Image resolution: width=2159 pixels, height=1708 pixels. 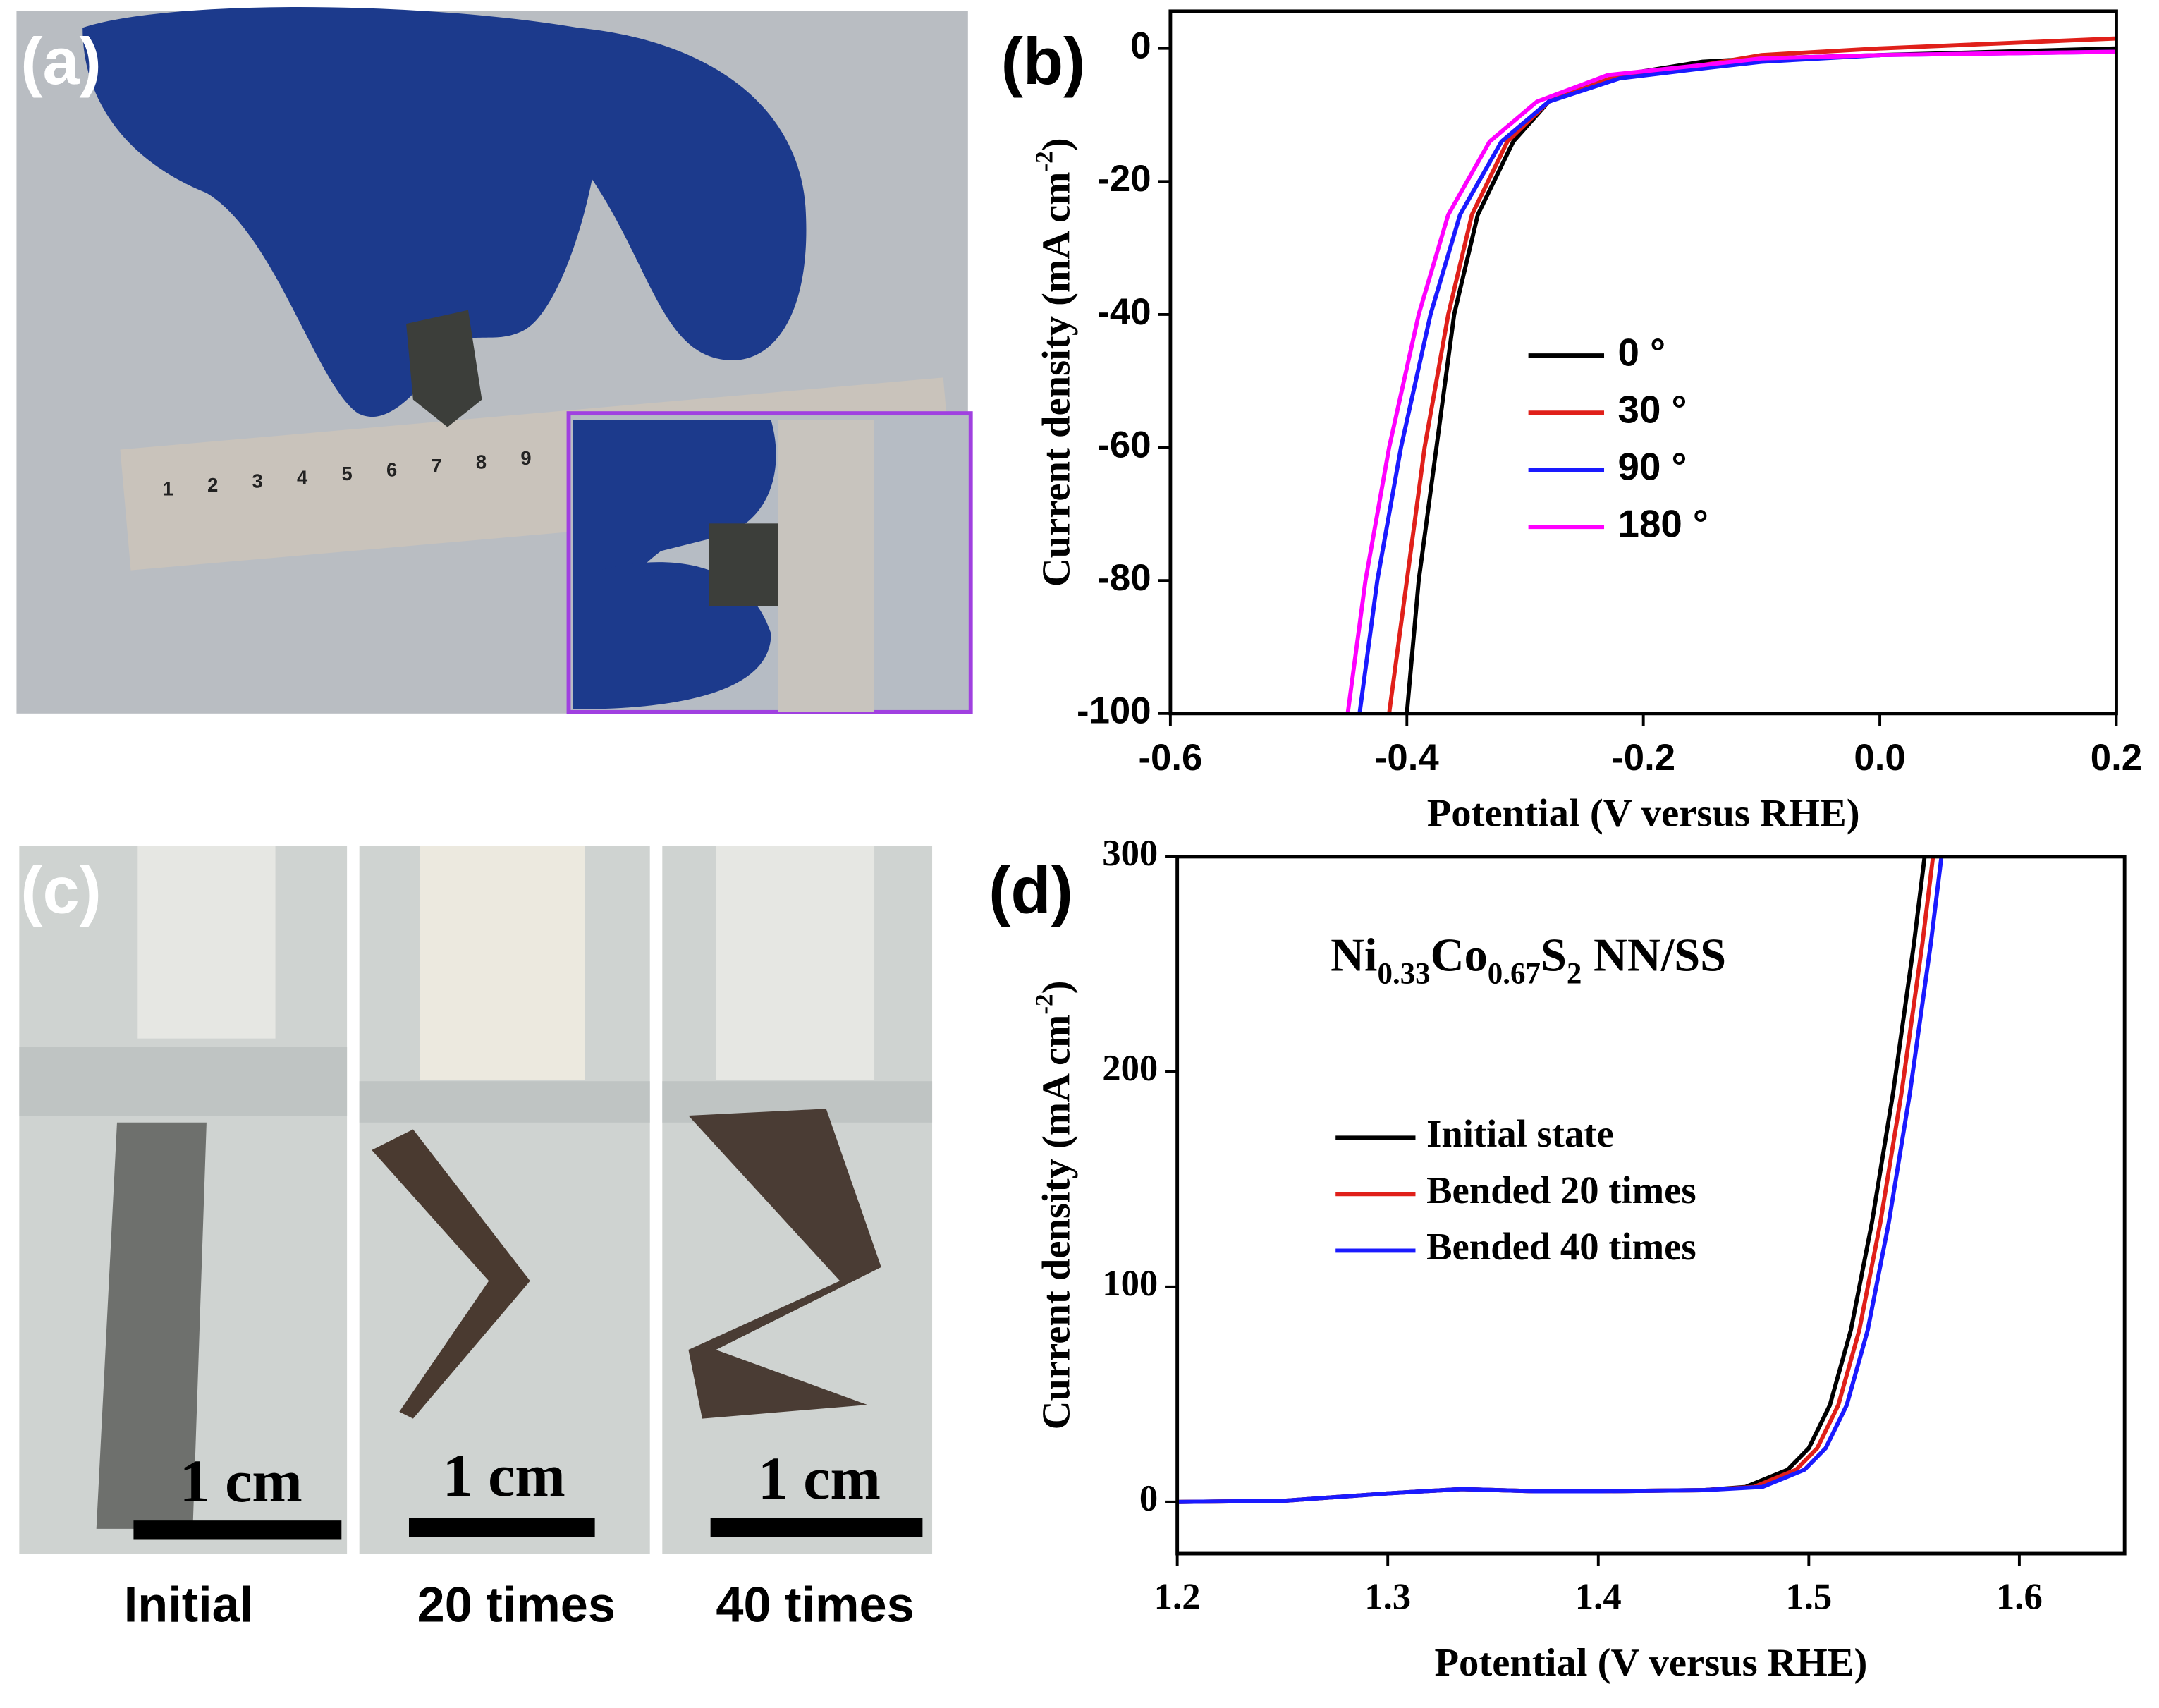 I want to click on y-tick-label: -80, so click(x=1124, y=578).